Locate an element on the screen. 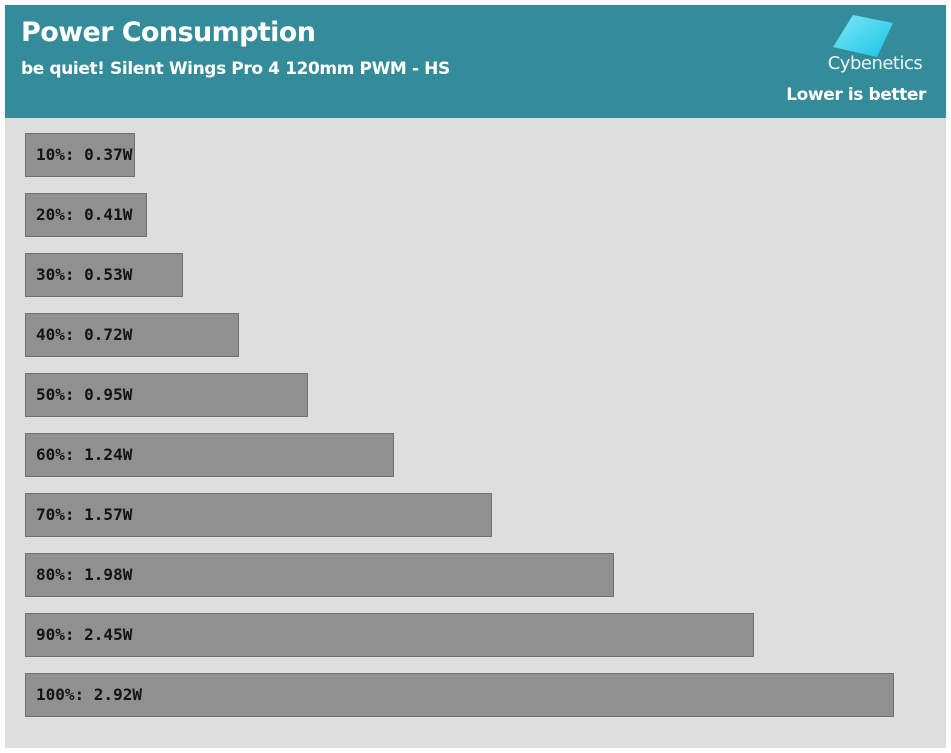  bar-40pct is located at coordinates (132, 335).